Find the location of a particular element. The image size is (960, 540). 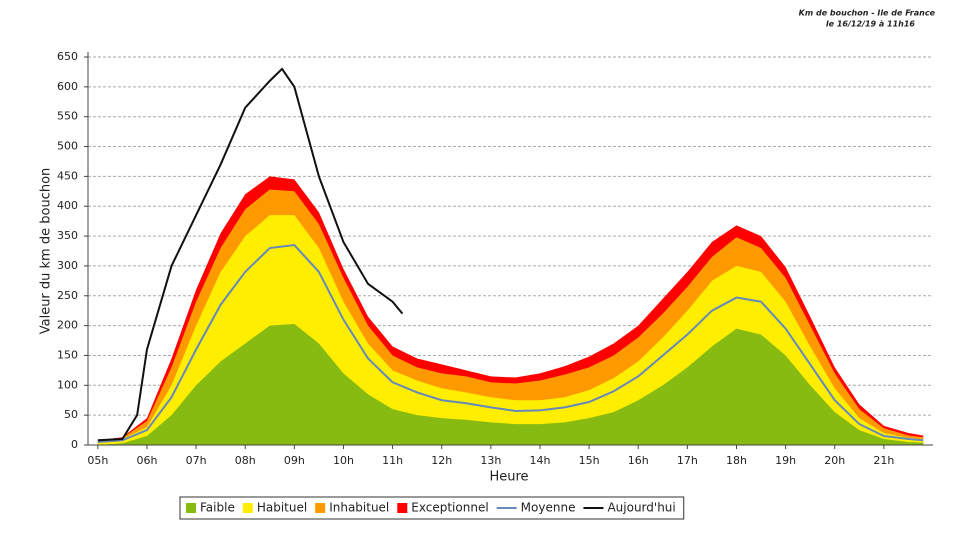

x-tick-label: 10h is located at coordinates (343, 460).